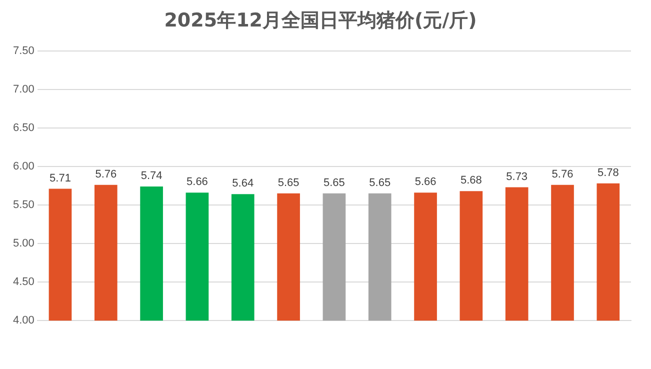 This screenshot has height=369, width=651. What do you see at coordinates (23, 205) in the screenshot?
I see `y-tick-label: 5.50` at bounding box center [23, 205].